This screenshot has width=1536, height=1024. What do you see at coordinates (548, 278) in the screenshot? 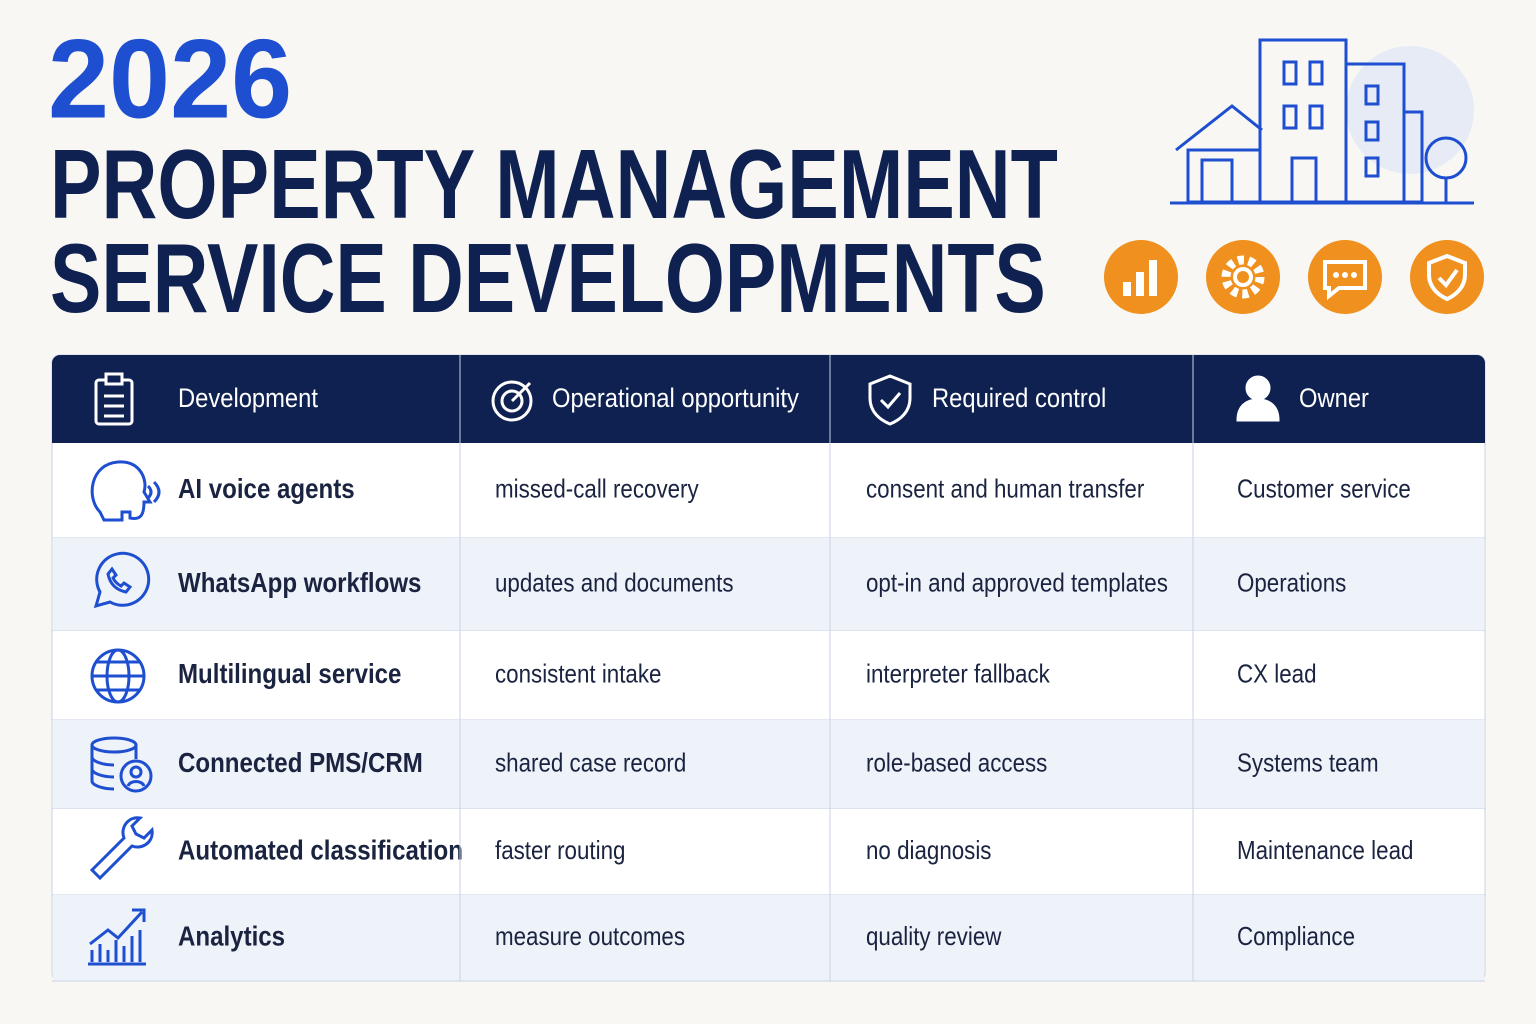
I see `title-line: SERVICE DEVELOPMENTS` at bounding box center [548, 278].